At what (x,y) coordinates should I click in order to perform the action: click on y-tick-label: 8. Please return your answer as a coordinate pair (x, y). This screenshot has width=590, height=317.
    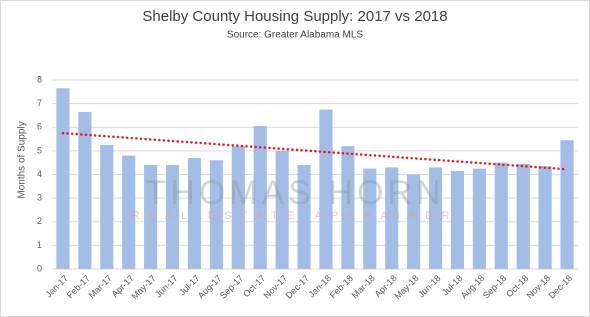
    Looking at the image, I should click on (39, 79).